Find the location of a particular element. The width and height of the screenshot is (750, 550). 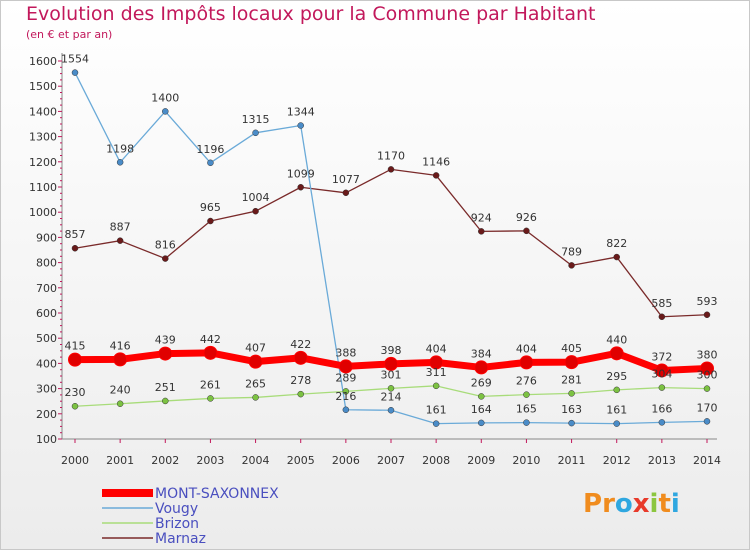

data-label: 300 is located at coordinates (707, 375).